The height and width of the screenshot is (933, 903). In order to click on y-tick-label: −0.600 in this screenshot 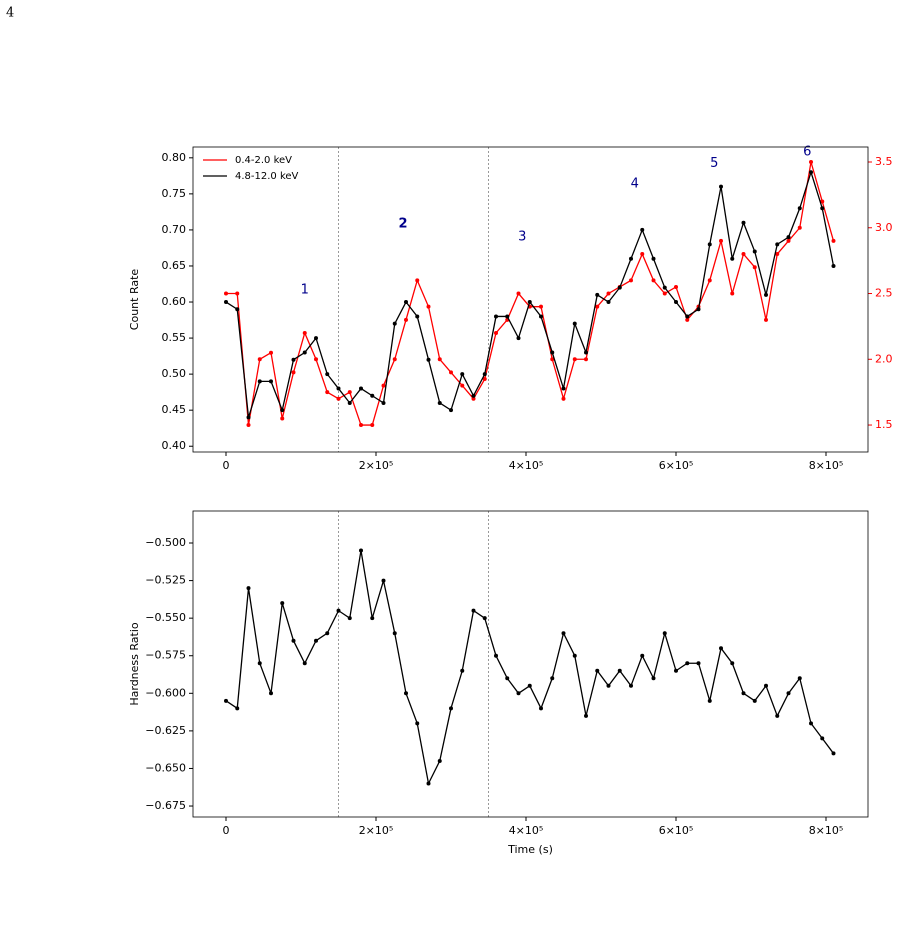, I will do `click(165, 692)`.